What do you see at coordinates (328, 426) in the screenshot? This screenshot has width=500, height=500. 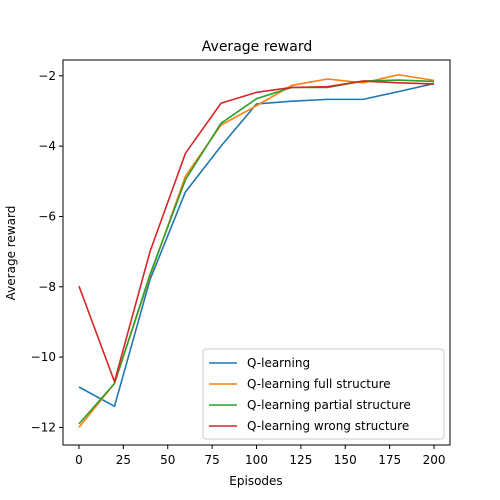 I see `legend-label: Q-learning wrong structure` at bounding box center [328, 426].